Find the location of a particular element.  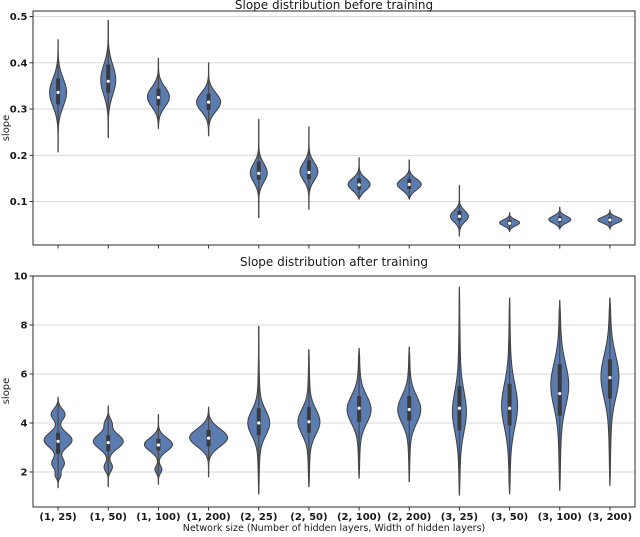

y-tick-label: 8 is located at coordinates (24, 325).